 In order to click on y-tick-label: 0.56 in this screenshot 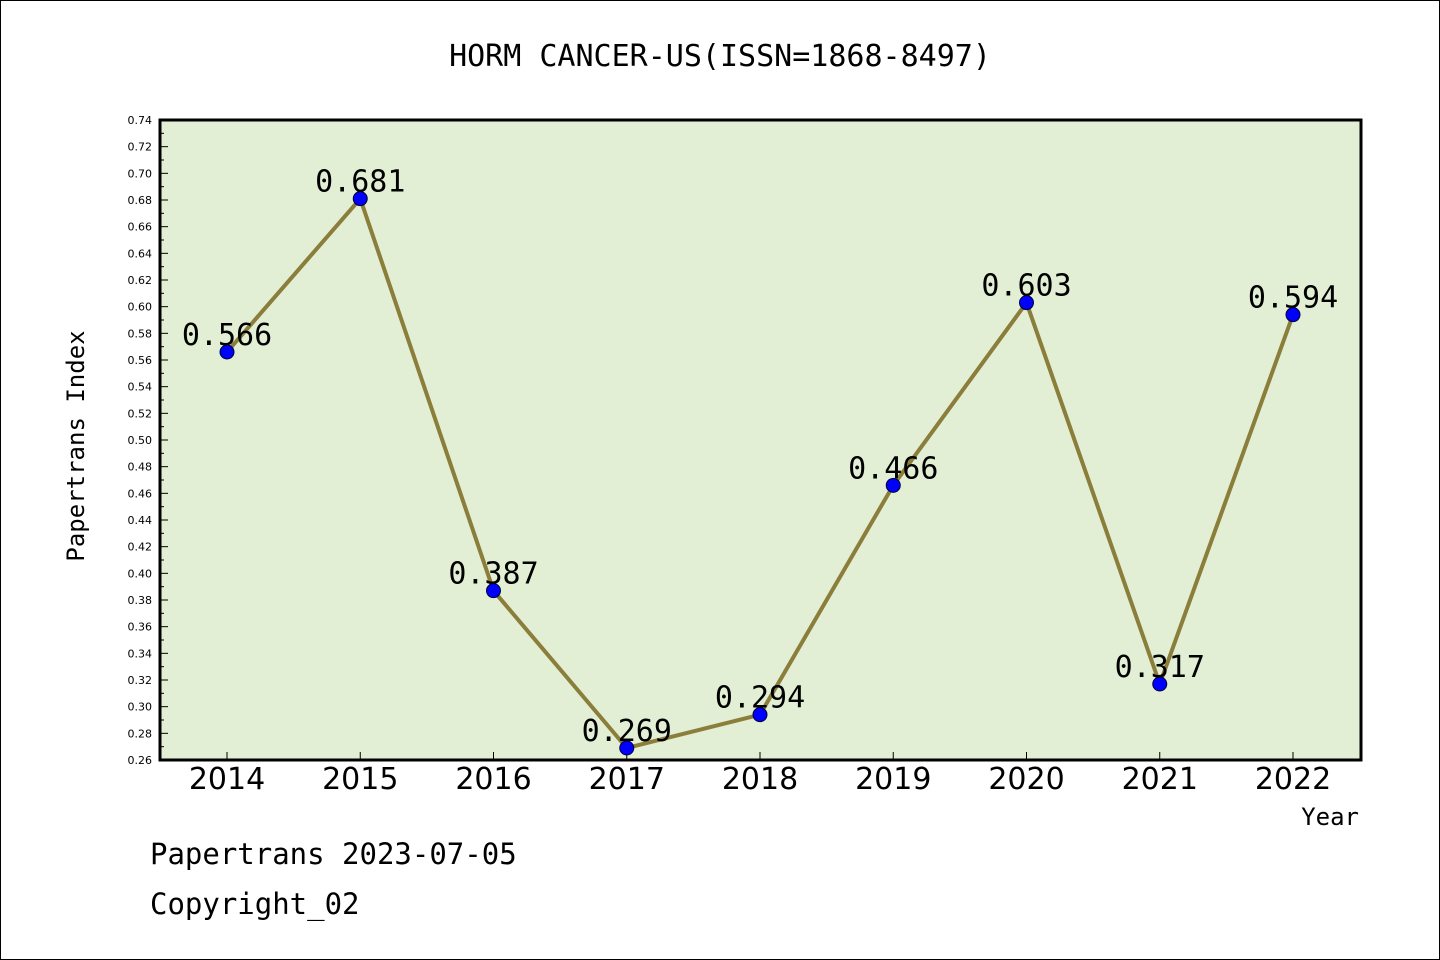, I will do `click(140, 360)`.